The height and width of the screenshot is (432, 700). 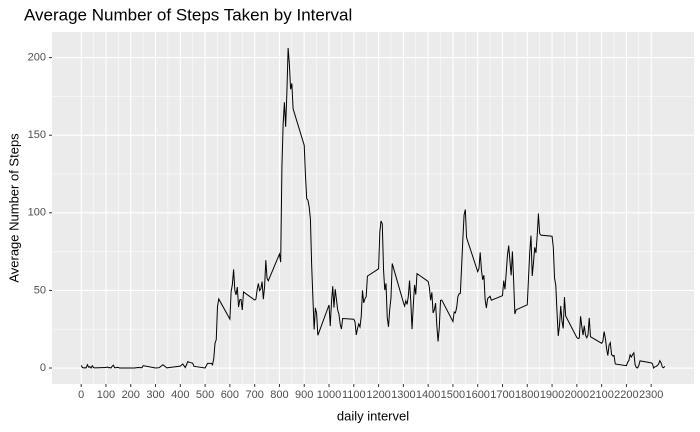 I want to click on x-tick-label: 1700, so click(x=502, y=395).